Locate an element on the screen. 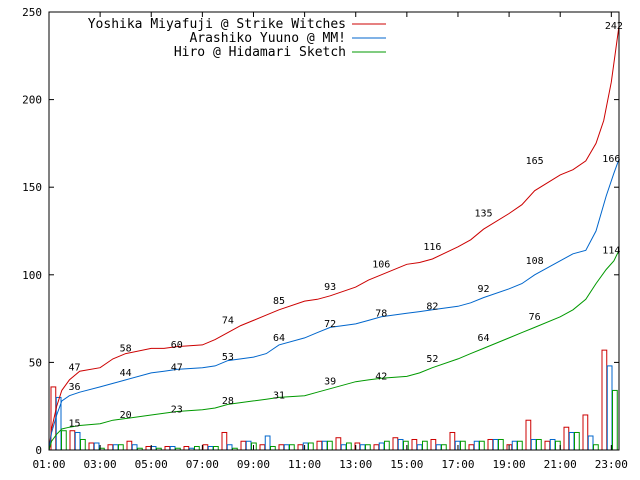 The image size is (640, 480). x-tick-label: 01:00 is located at coordinates (48, 464).